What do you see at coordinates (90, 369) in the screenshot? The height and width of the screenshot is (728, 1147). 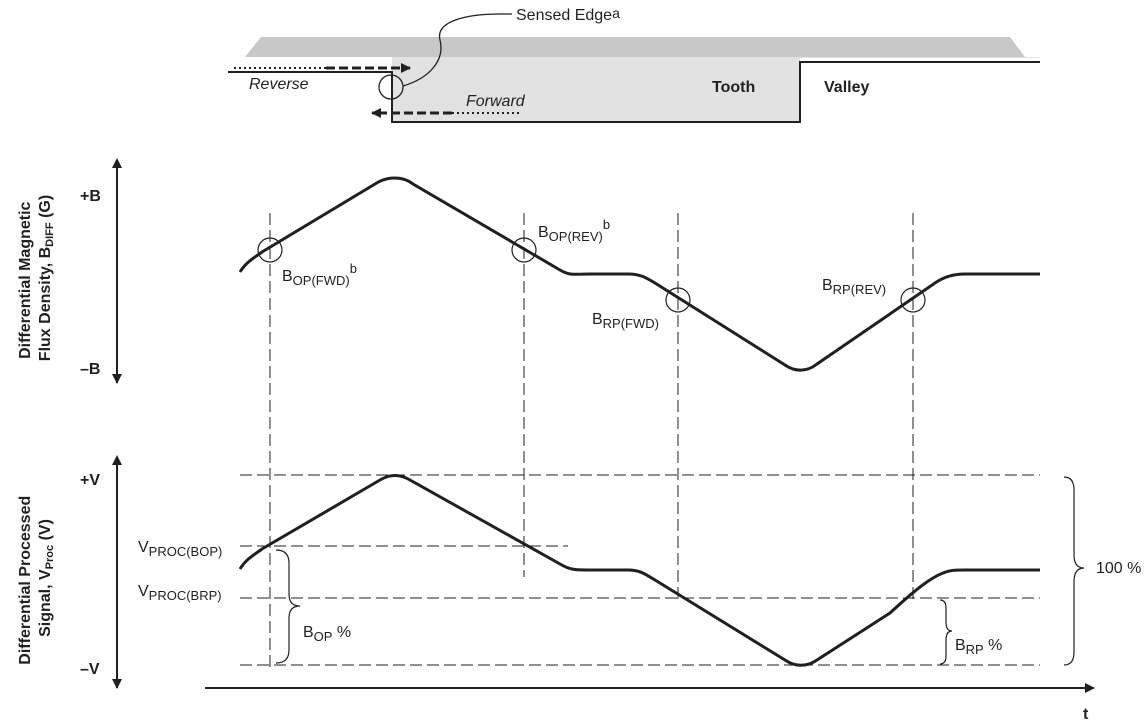 I see `flux-bottom-label: –B` at bounding box center [90, 369].